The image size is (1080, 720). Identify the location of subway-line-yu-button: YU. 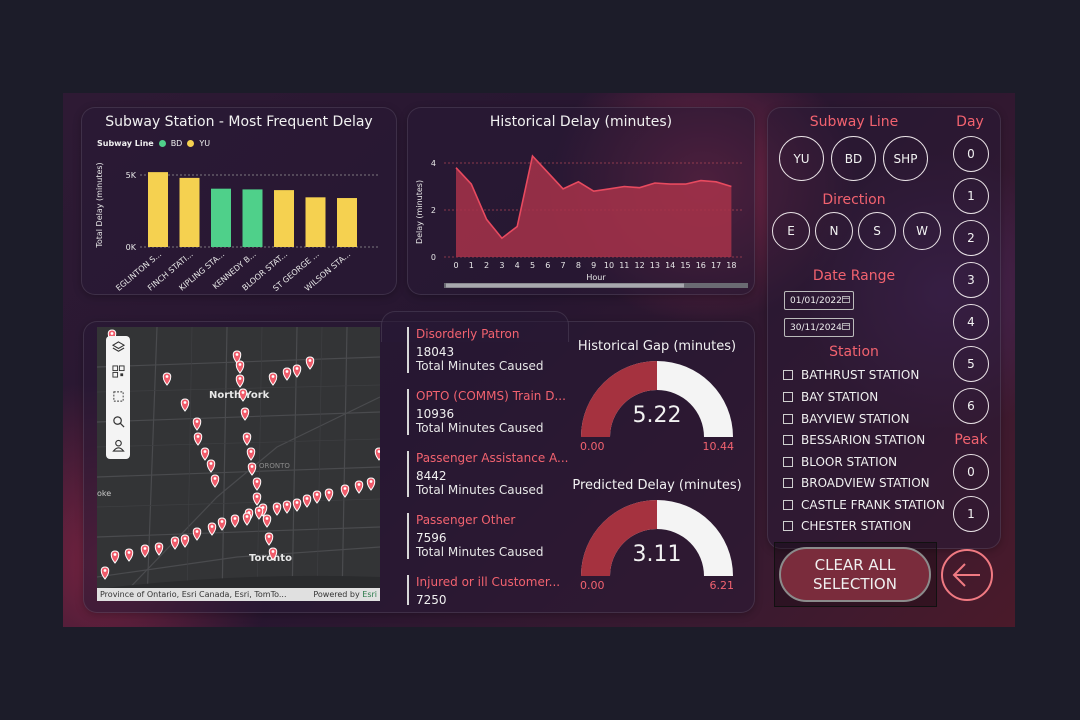
(801, 158).